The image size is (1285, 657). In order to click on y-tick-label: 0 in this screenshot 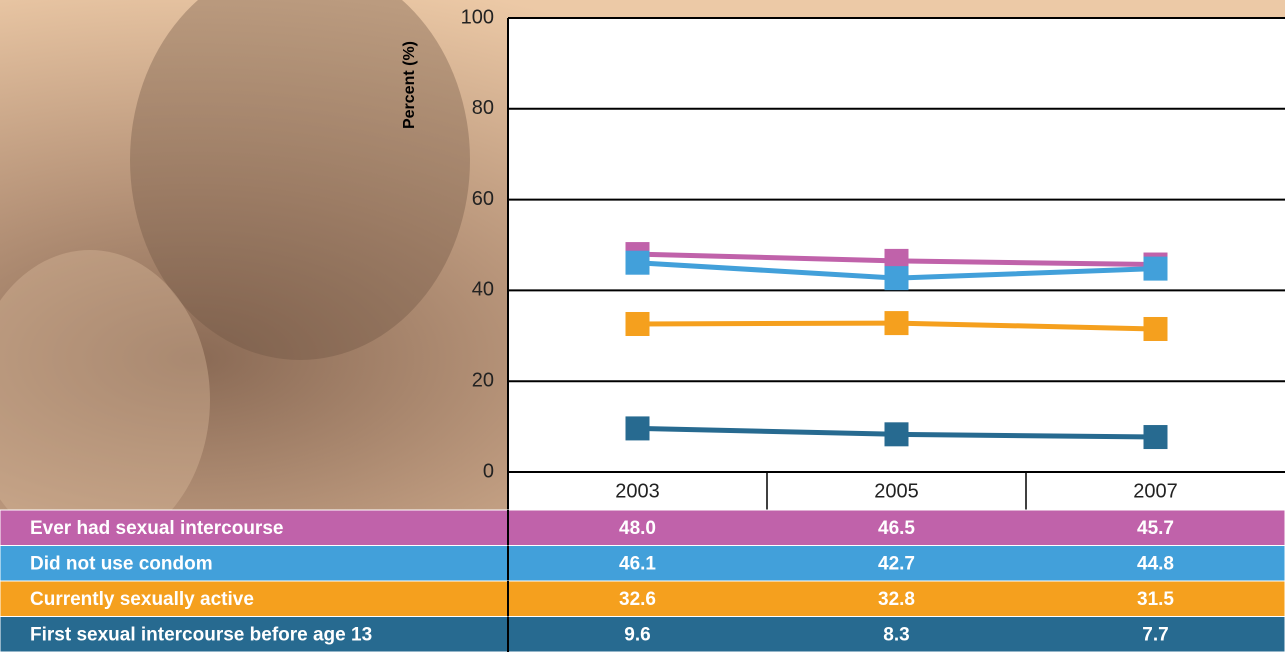, I will do `click(488, 471)`.